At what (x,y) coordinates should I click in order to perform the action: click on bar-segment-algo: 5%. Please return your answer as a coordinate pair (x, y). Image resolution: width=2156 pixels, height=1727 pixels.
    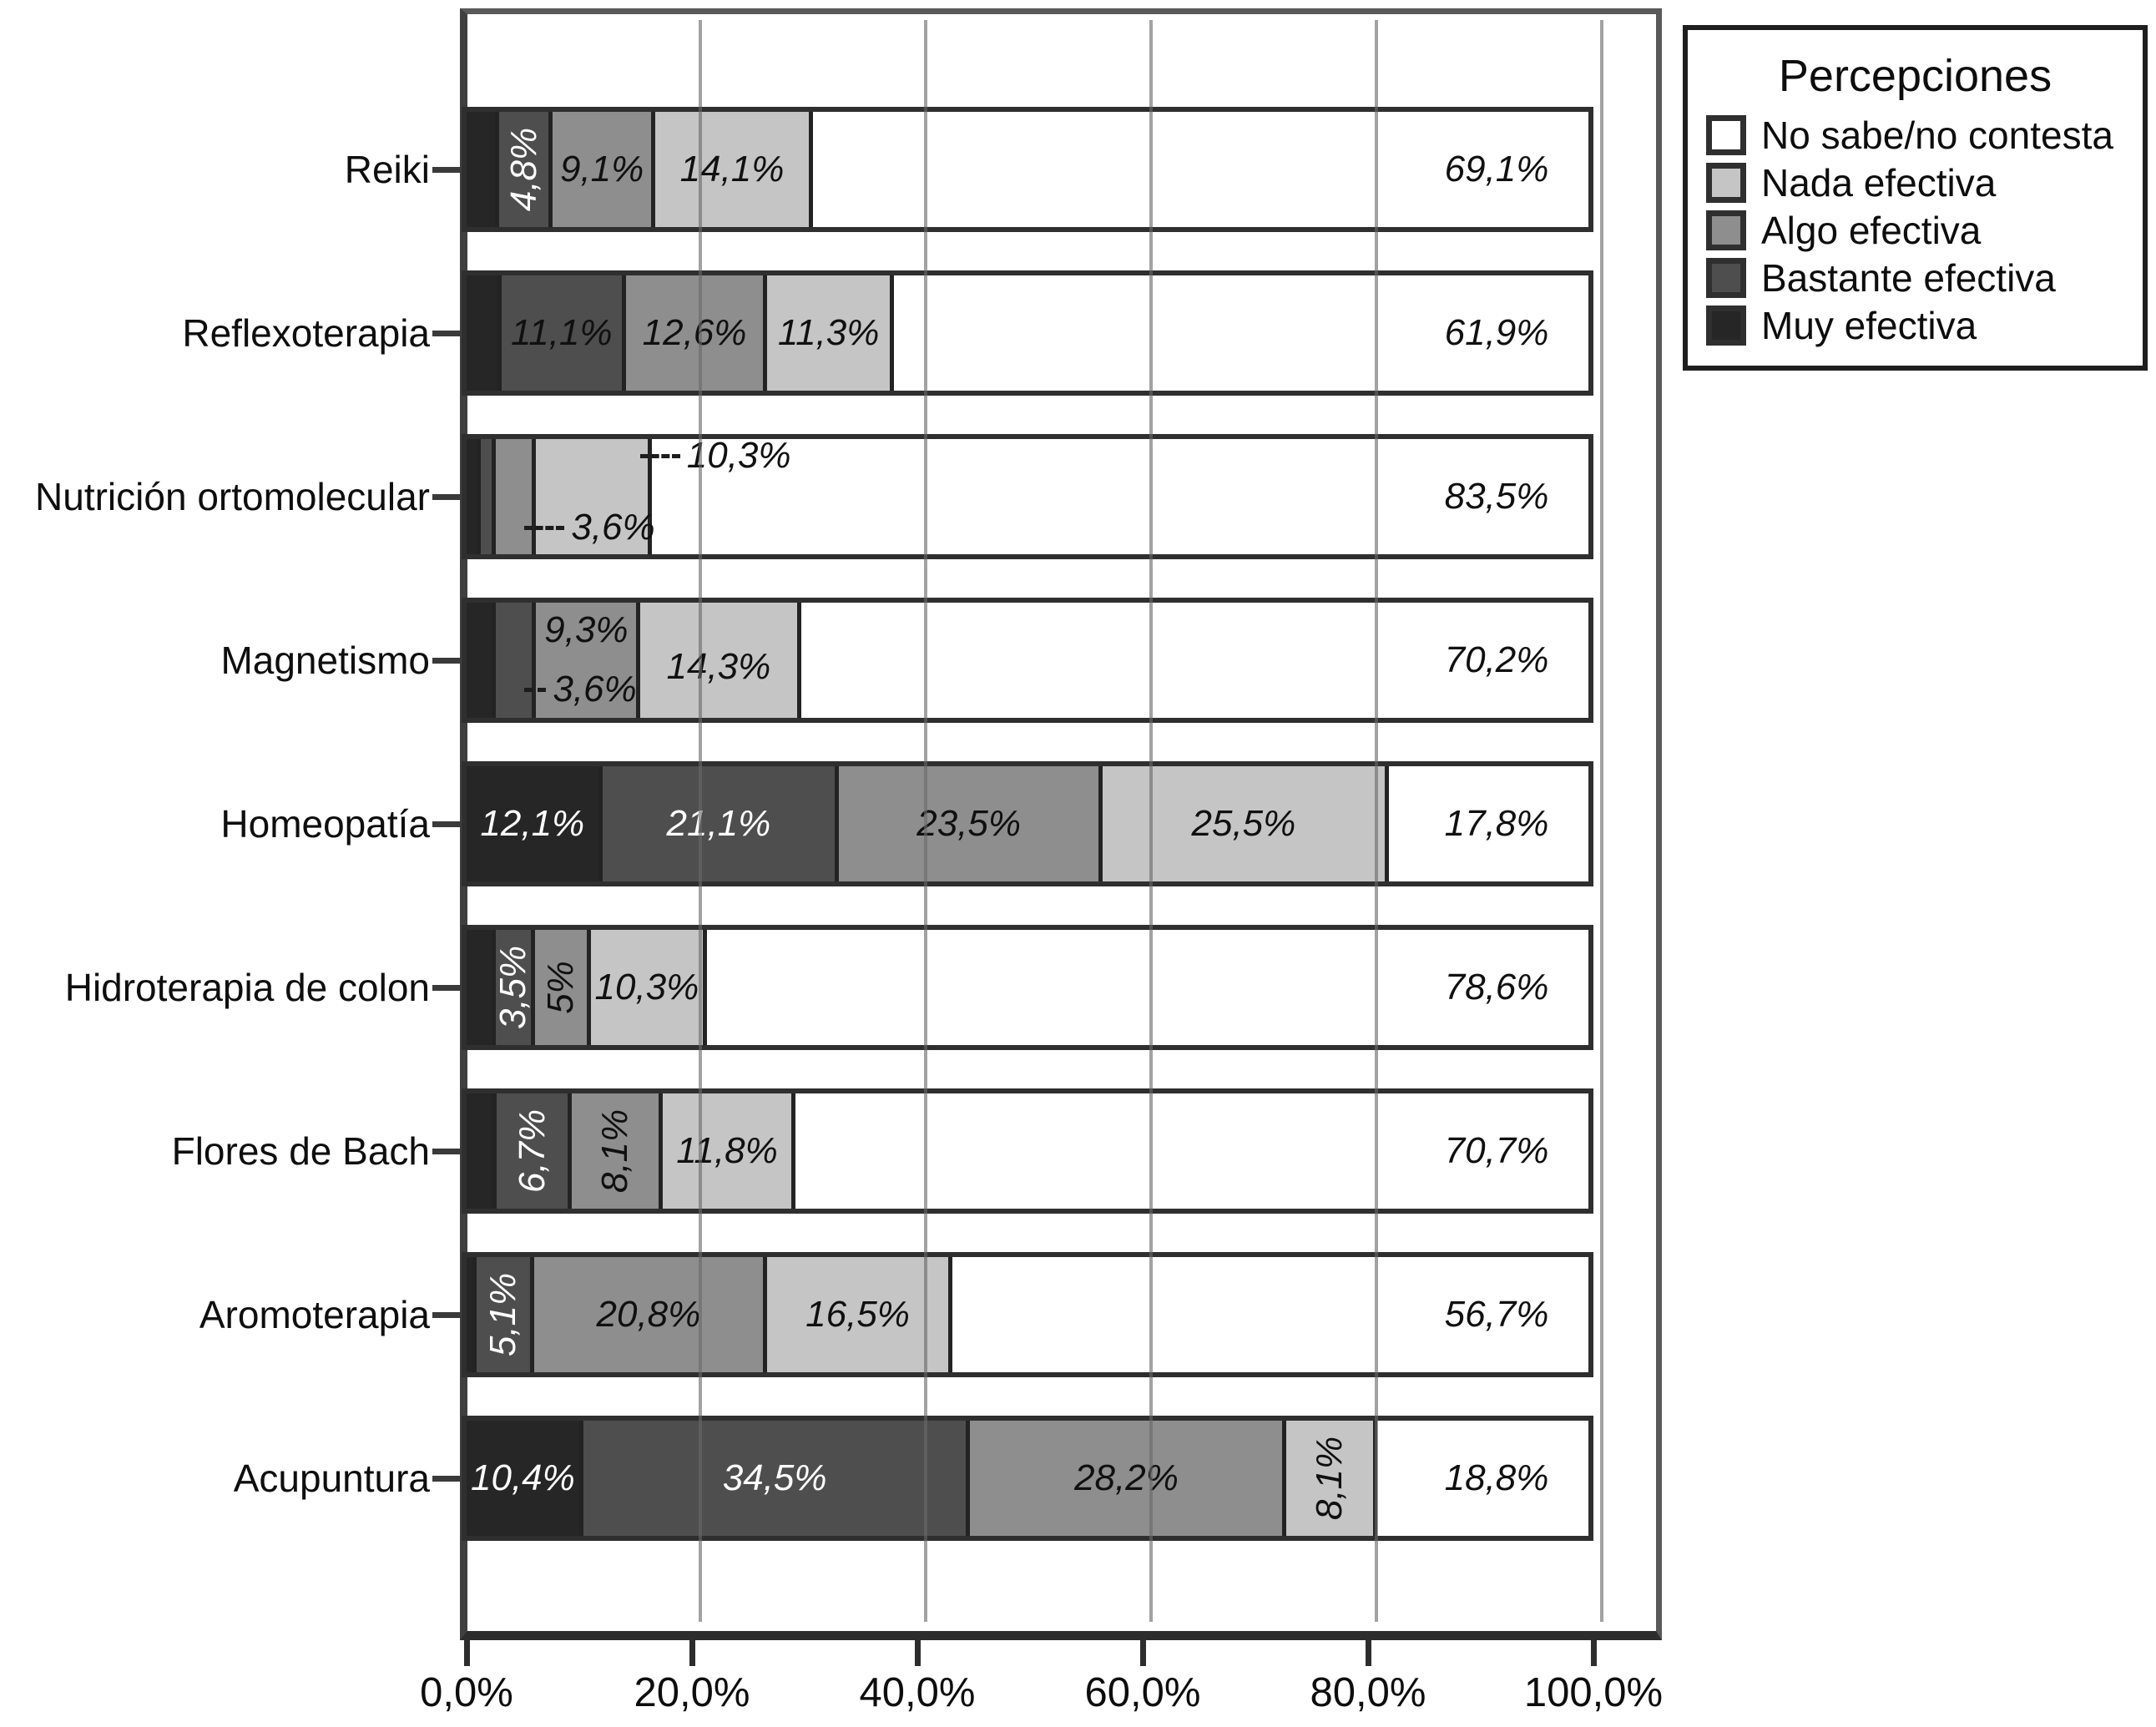
    Looking at the image, I should click on (563, 987).